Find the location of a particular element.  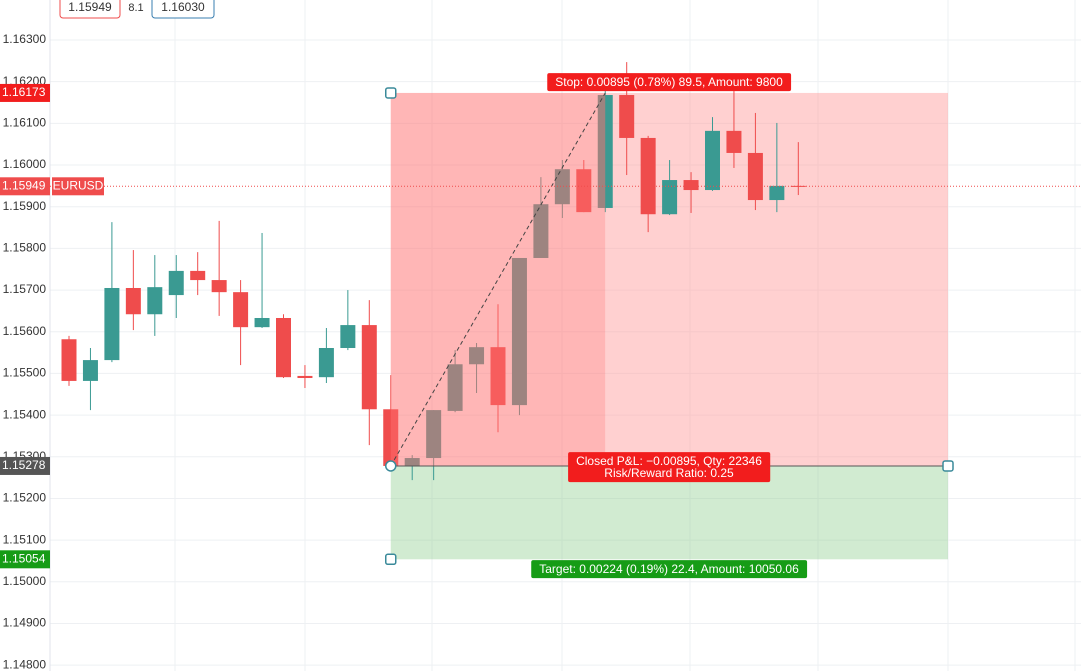

target-label-box is located at coordinates (669, 569).